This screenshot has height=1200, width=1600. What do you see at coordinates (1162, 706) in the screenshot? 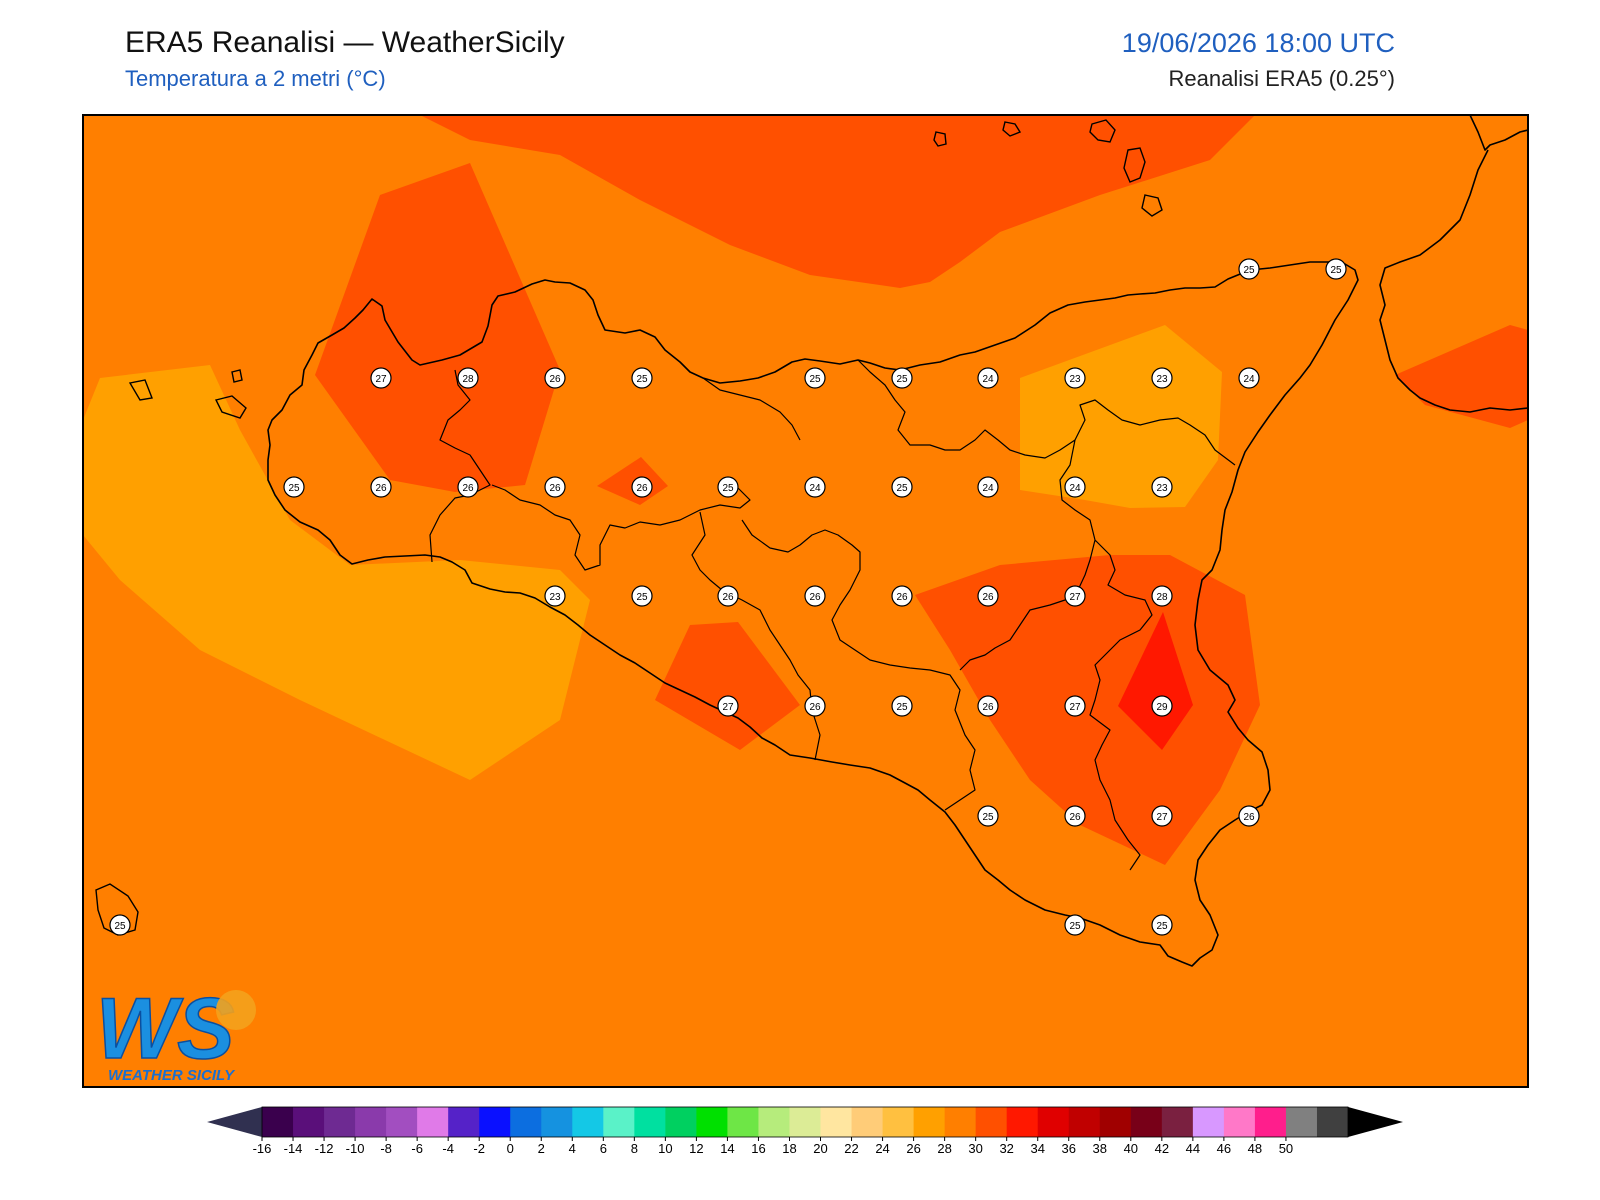
I see `station-marker: 29` at bounding box center [1162, 706].